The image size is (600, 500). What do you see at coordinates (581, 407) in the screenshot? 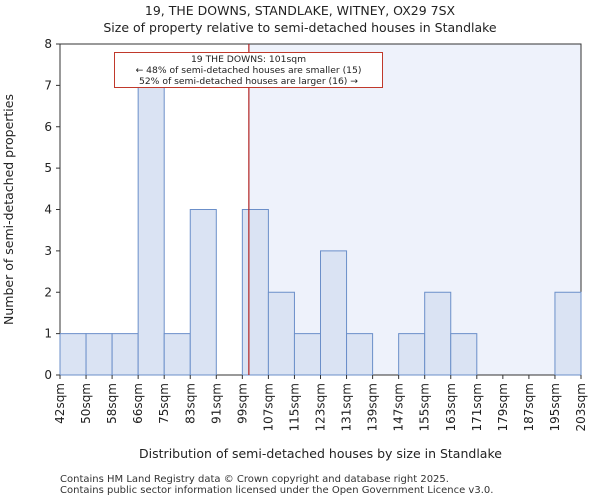
I see `x-tick-label: 203sqm` at bounding box center [581, 407].